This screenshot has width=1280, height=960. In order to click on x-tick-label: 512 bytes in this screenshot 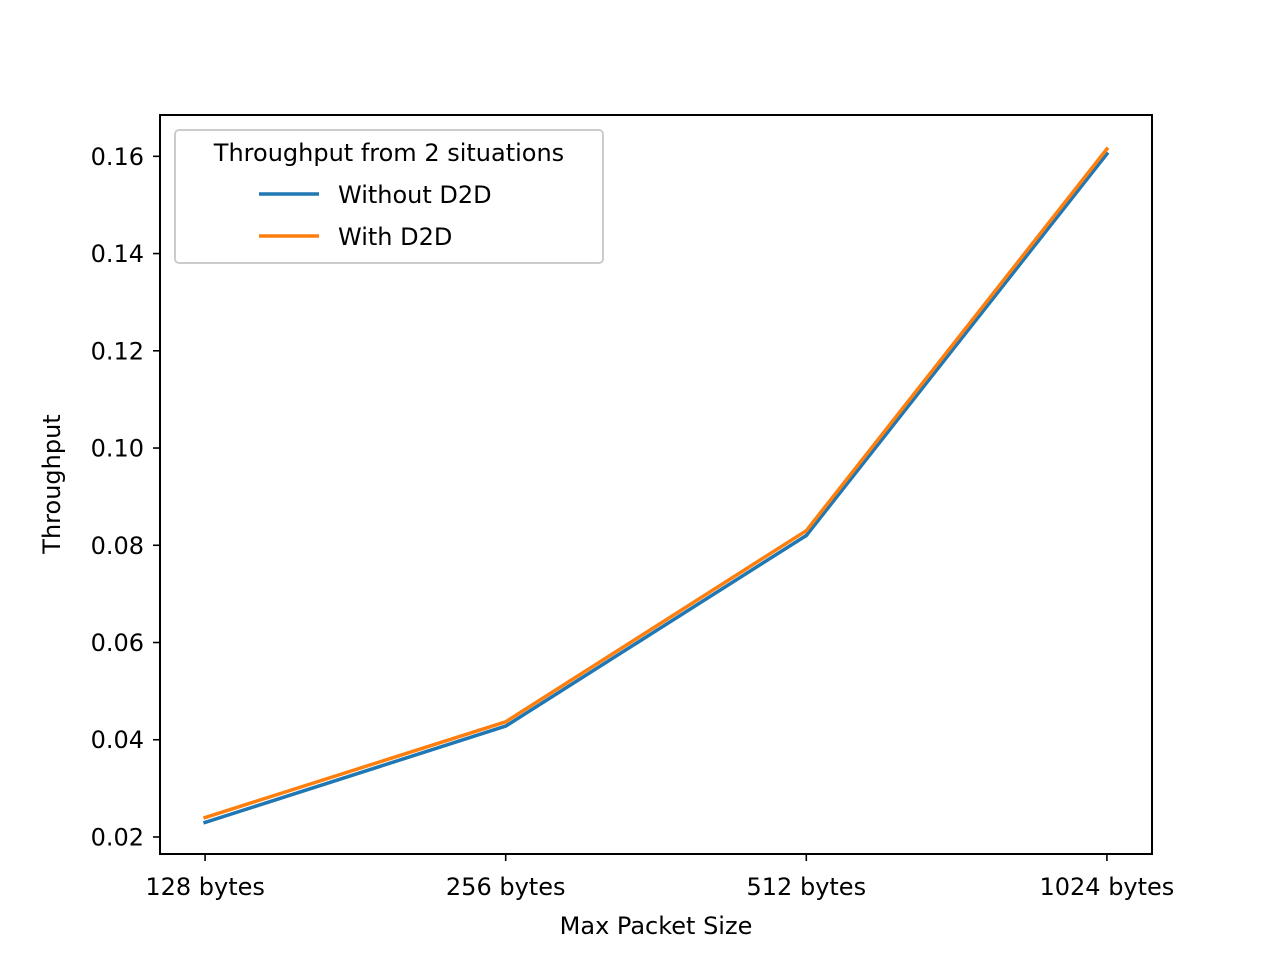, I will do `click(807, 887)`.